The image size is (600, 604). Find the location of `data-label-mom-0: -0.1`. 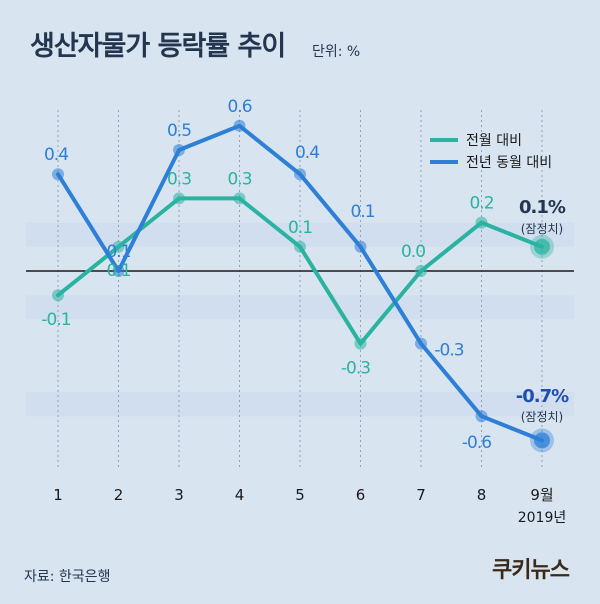

data-label-mom-0: -0.1 is located at coordinates (55, 320).